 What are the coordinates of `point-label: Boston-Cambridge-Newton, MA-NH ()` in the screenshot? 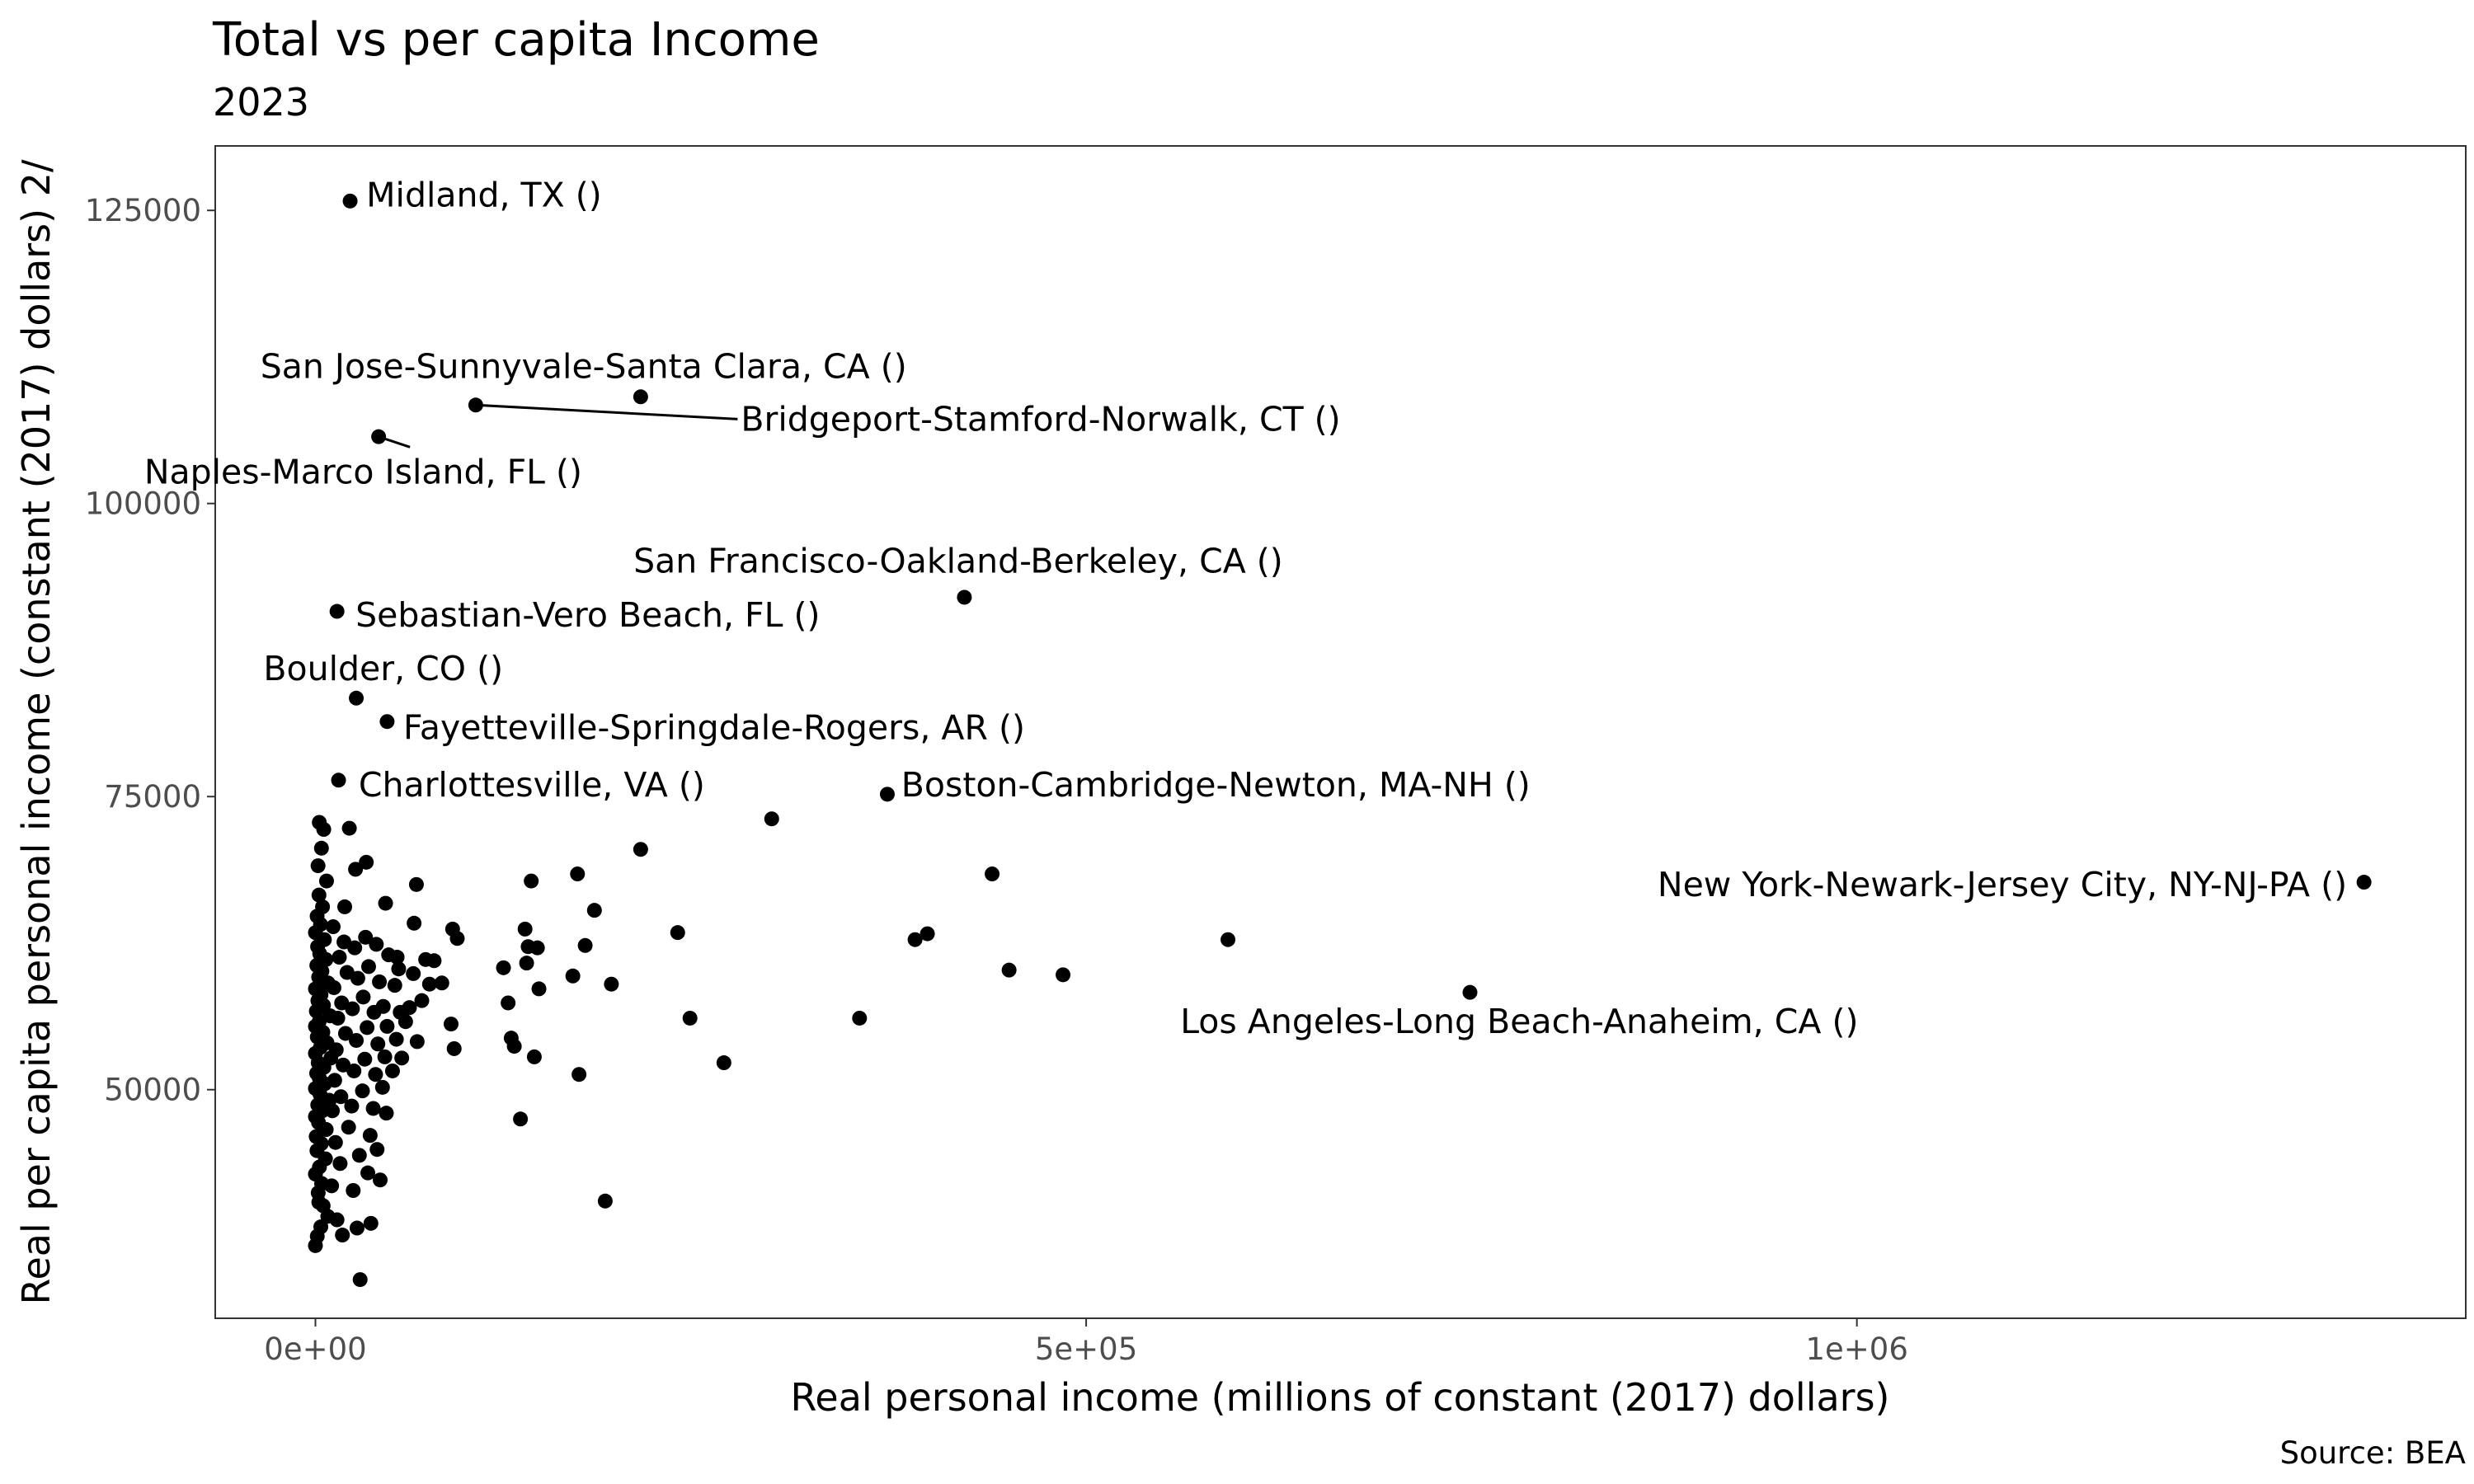 It's located at (1216, 785).